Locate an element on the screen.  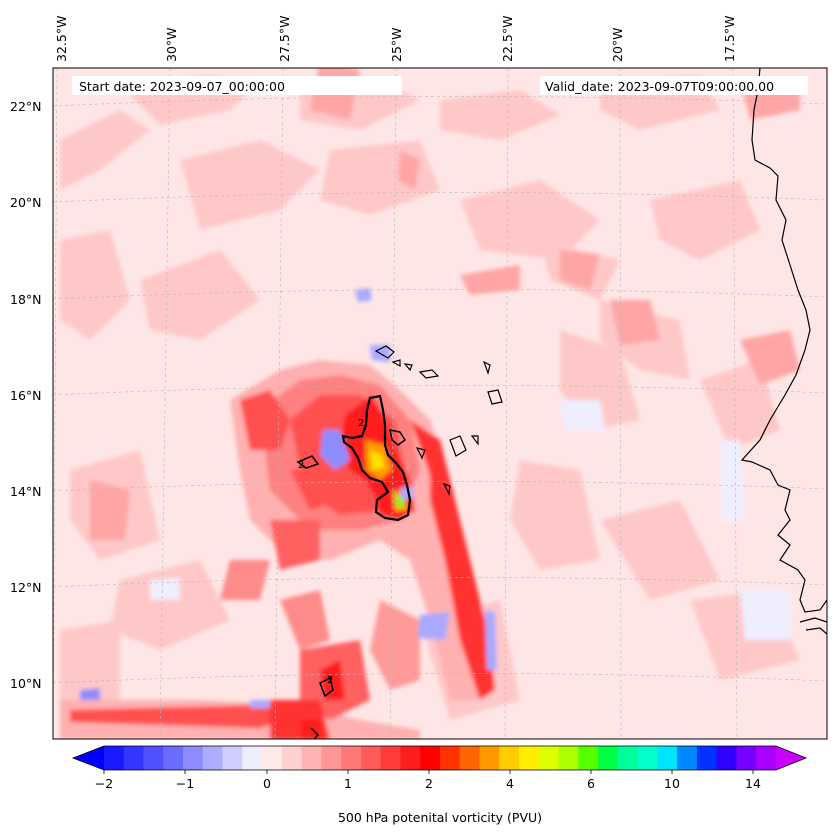
colorbar-title: 500 hPa potenital vorticity (PVU) is located at coordinates (440, 817).